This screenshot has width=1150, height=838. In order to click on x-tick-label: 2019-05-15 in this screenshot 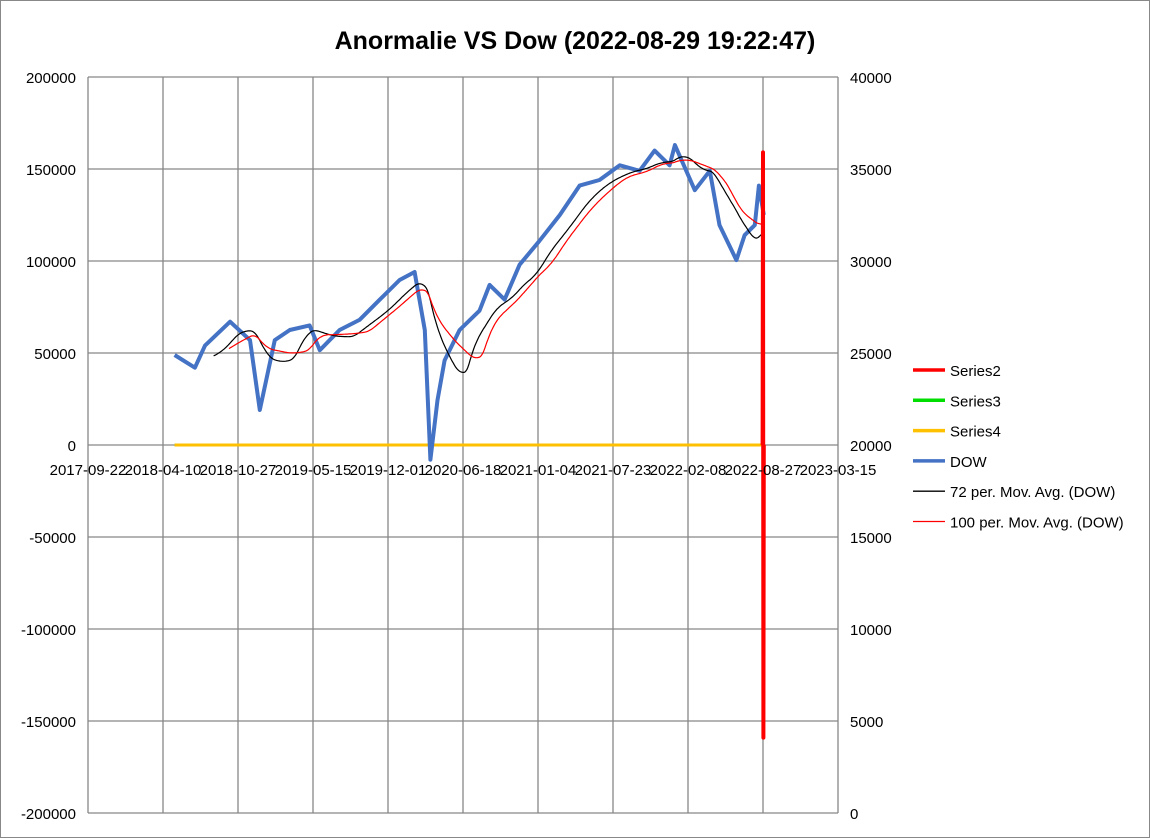, I will do `click(313, 470)`.